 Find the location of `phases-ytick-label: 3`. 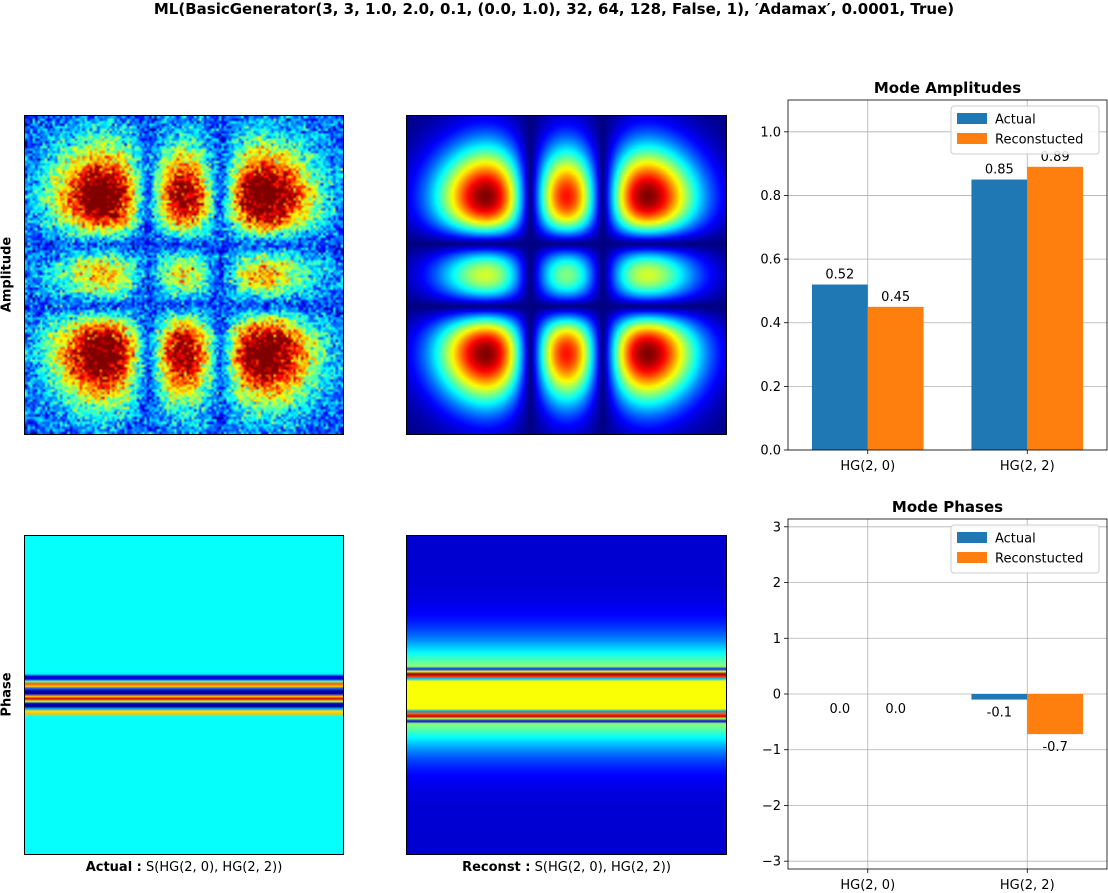

phases-ytick-label: 3 is located at coordinates (777, 527).